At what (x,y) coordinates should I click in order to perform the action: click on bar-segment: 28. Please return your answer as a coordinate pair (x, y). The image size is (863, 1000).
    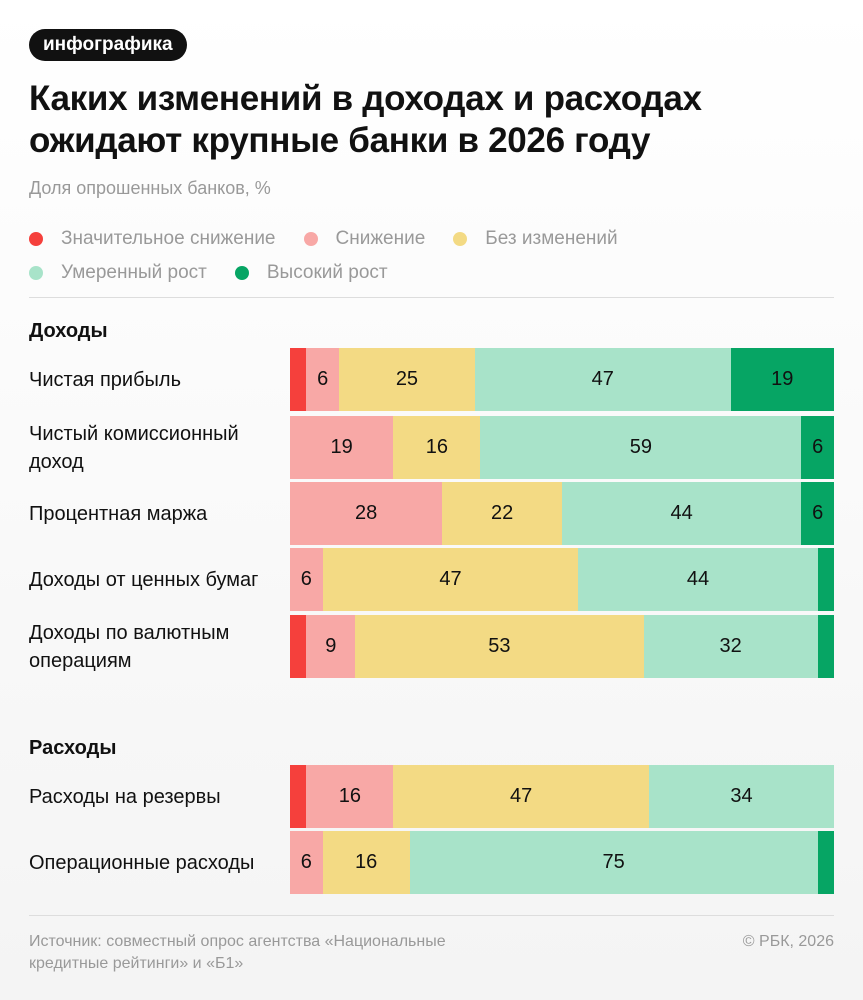
    Looking at the image, I should click on (366, 513).